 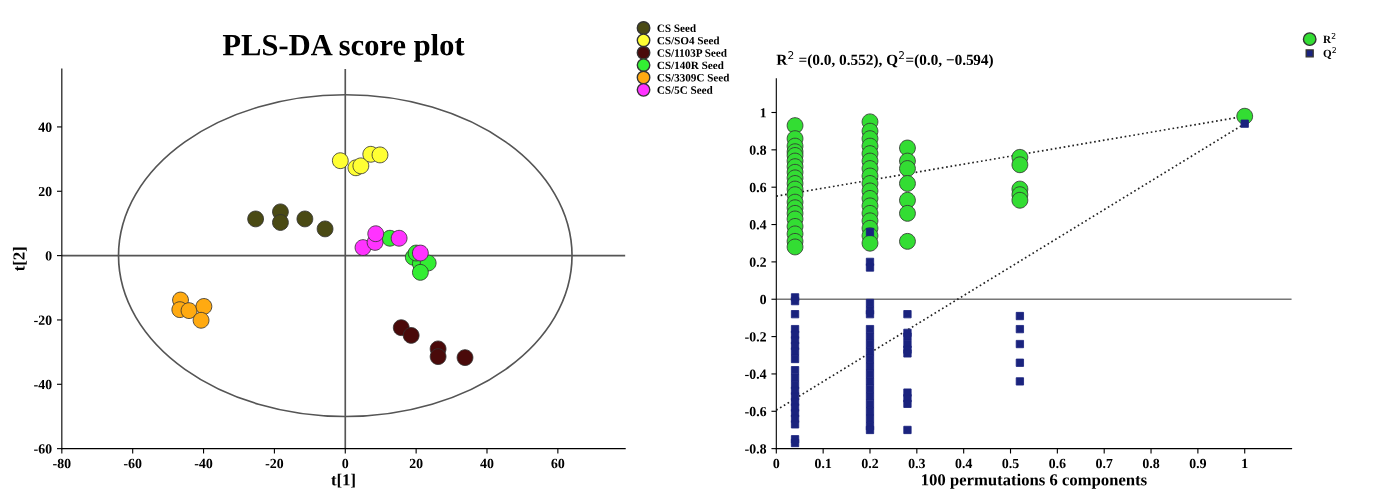 I want to click on x-tick-label: 0.3, so click(x=917, y=463).